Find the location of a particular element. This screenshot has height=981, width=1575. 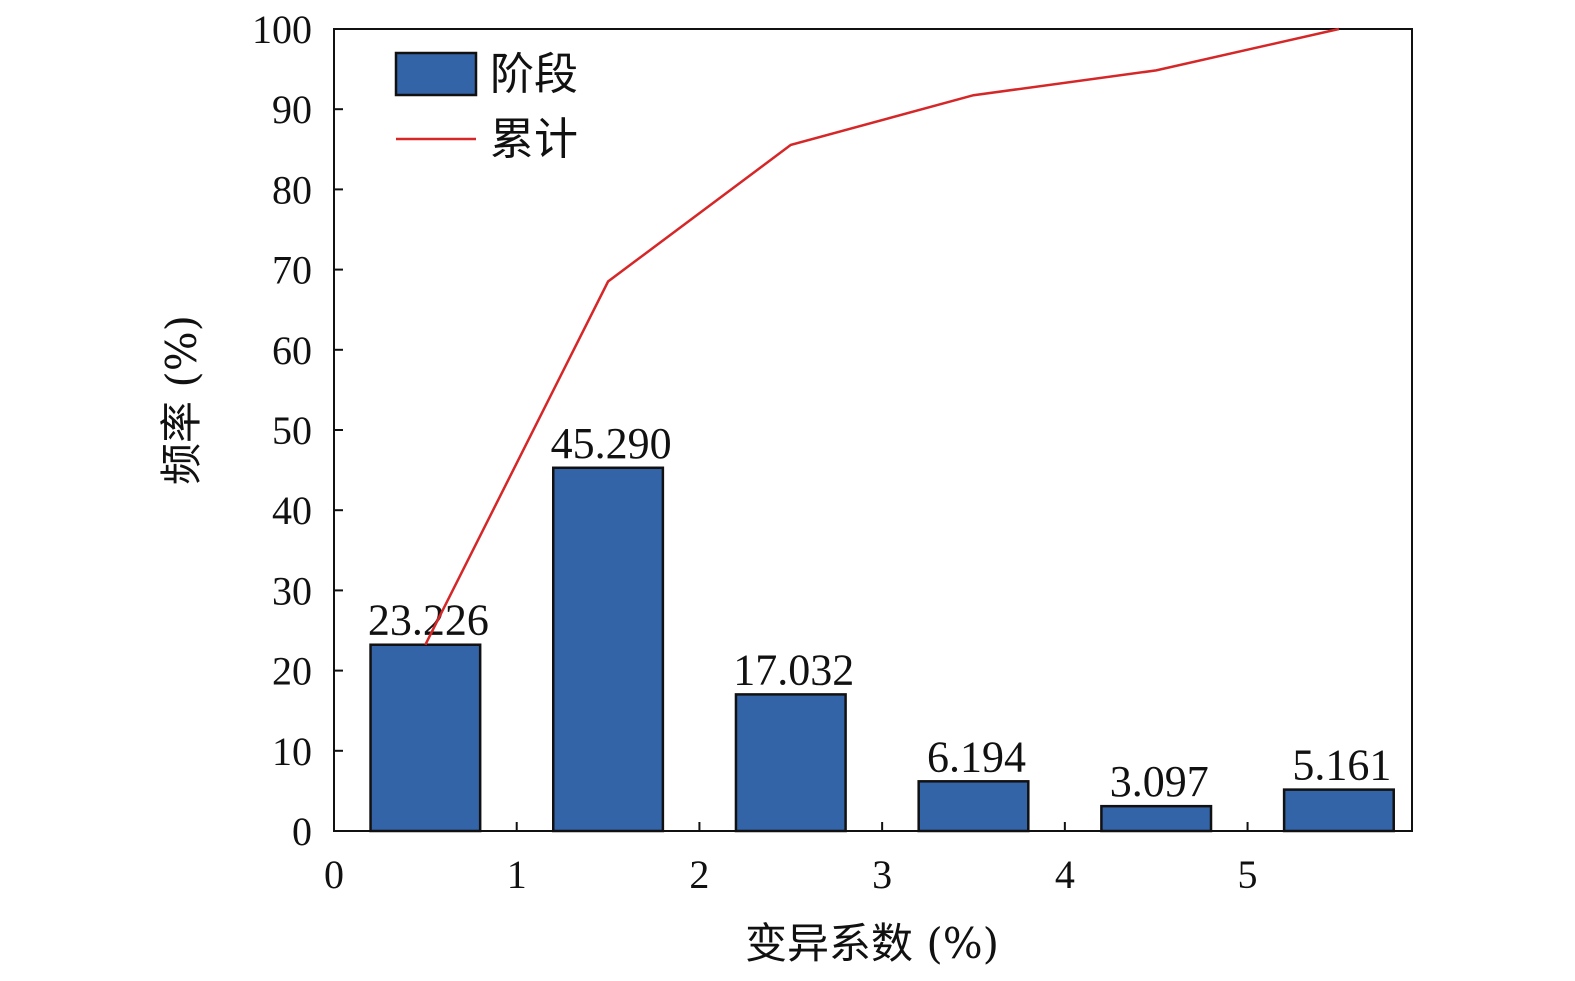

bar-value-label: 45.290 is located at coordinates (611, 443).